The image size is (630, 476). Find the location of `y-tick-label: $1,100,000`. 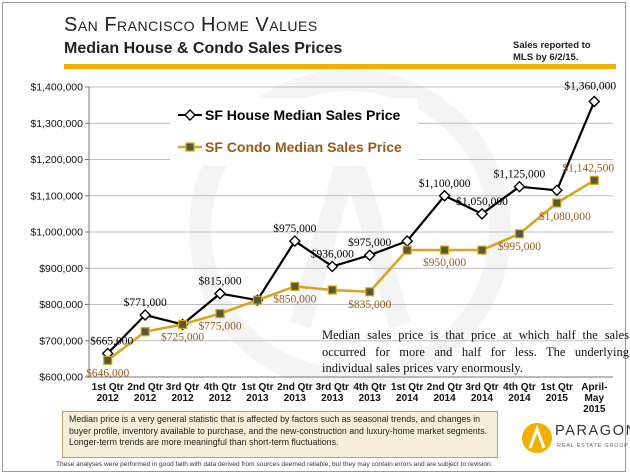

y-tick-label: $1,100,000 is located at coordinates (56, 196).